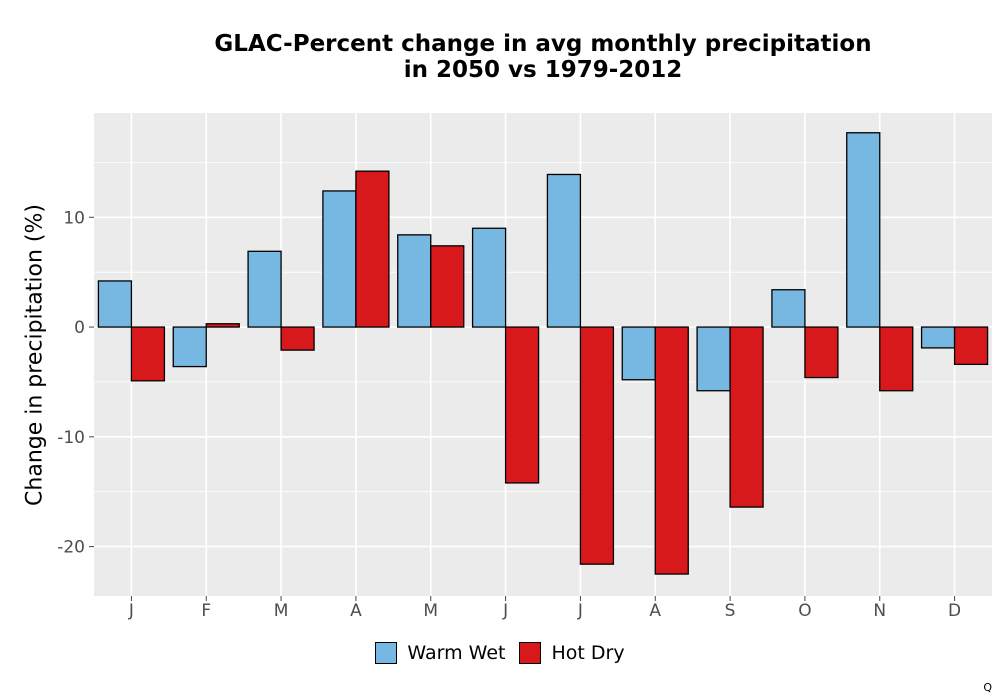 The image size is (1000, 700). Describe the element at coordinates (530, 653) in the screenshot. I see `legend-swatch-hot-dry` at that location.